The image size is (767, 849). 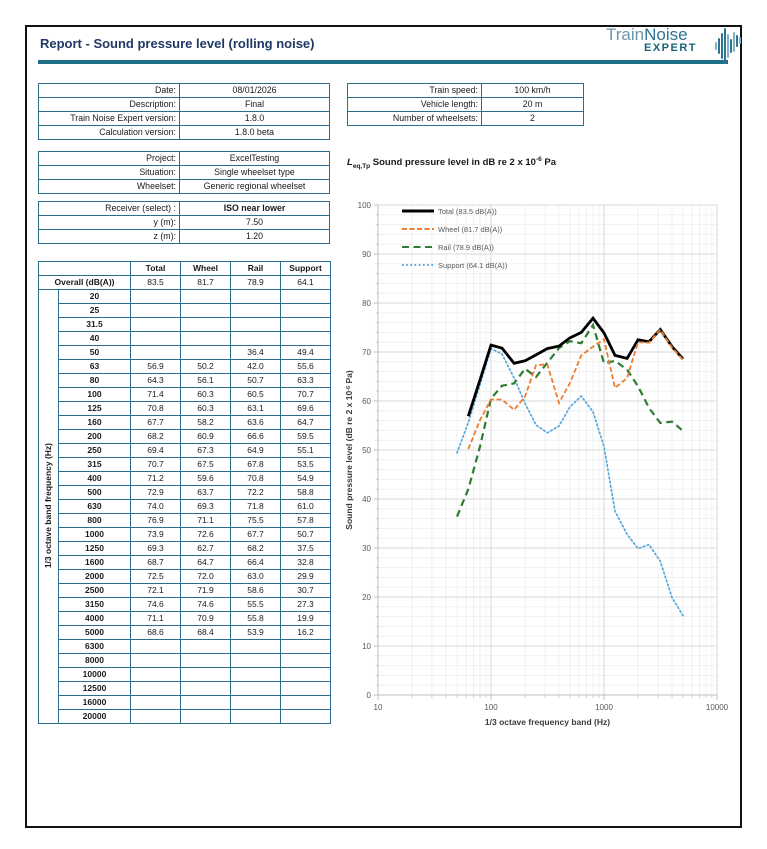 What do you see at coordinates (255, 520) in the screenshot?
I see `value-cell: 75.5` at bounding box center [255, 520].